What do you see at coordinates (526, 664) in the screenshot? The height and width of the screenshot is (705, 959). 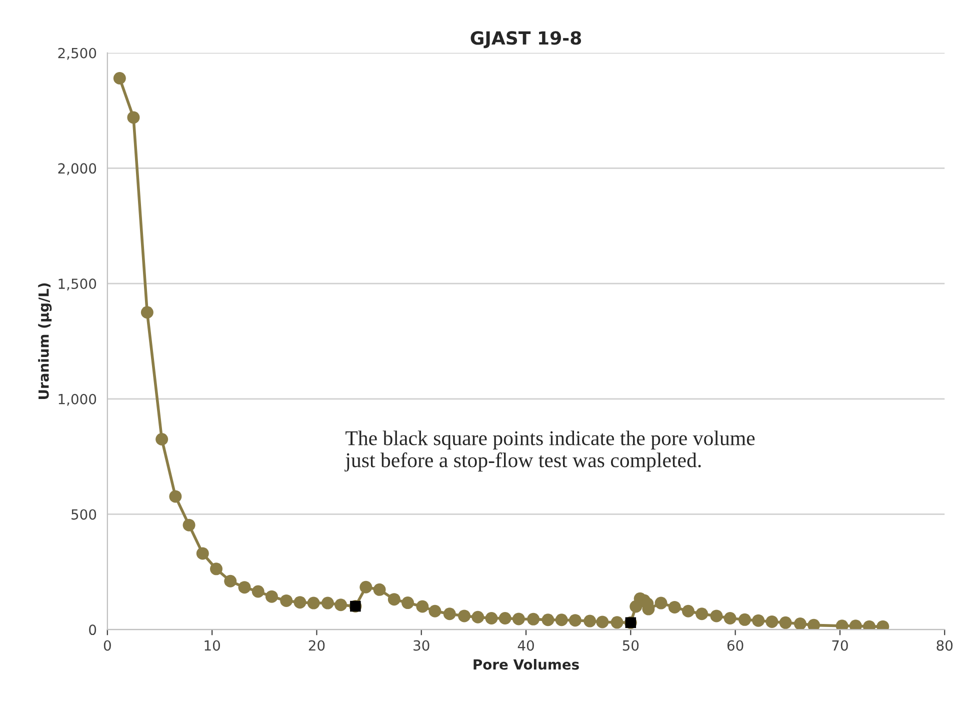 I see `x-axis-title: Pore Volumes` at bounding box center [526, 664].